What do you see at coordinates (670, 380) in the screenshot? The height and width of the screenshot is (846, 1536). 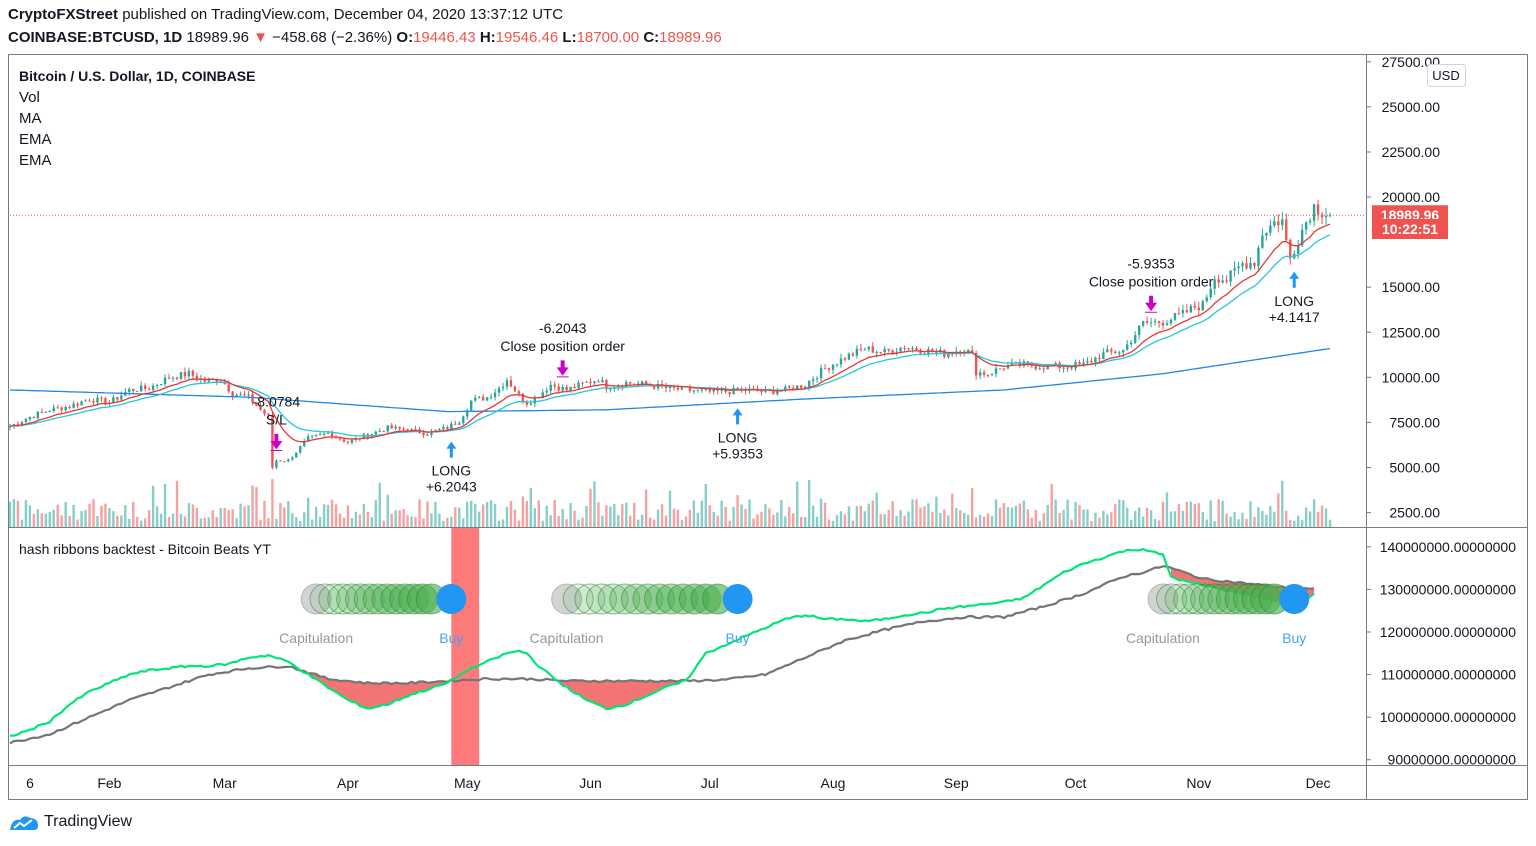 I see `ma-200-line` at bounding box center [670, 380].